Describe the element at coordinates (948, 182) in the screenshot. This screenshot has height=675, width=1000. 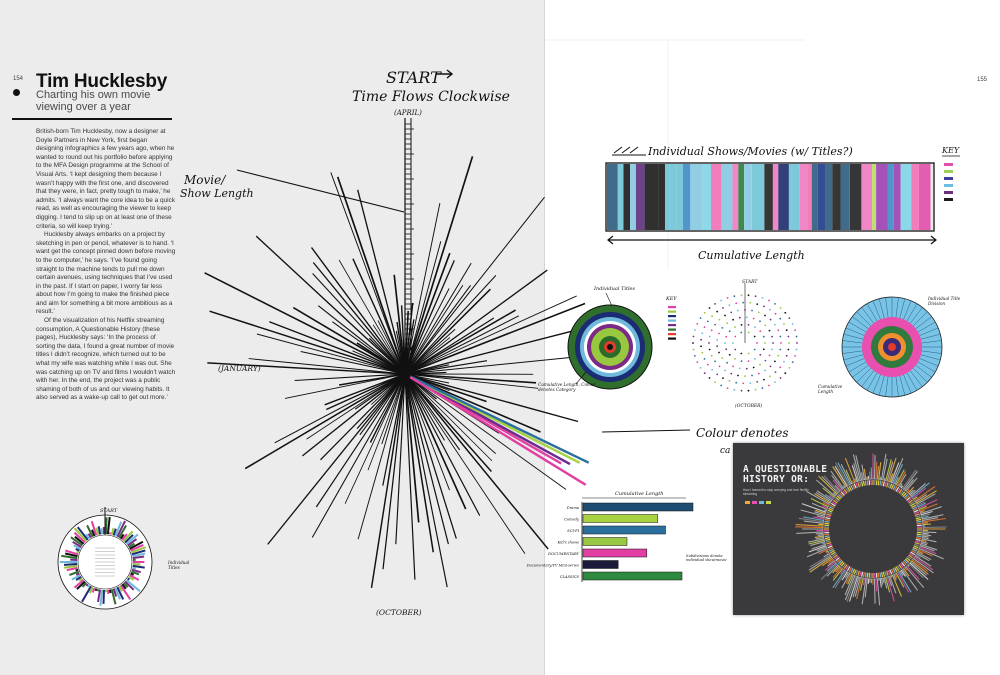
I see `strip-key` at that location.